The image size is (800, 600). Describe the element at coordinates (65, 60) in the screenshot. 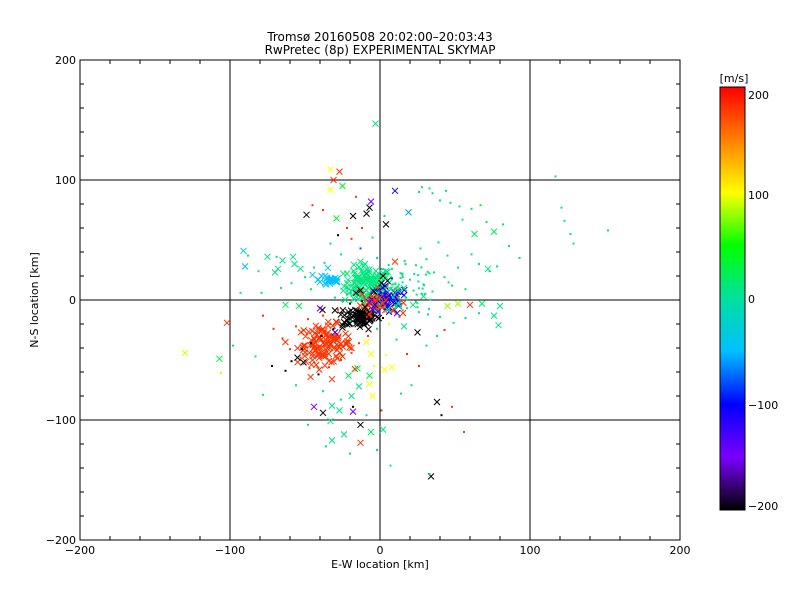

I see `y-tick-label: 200` at that location.